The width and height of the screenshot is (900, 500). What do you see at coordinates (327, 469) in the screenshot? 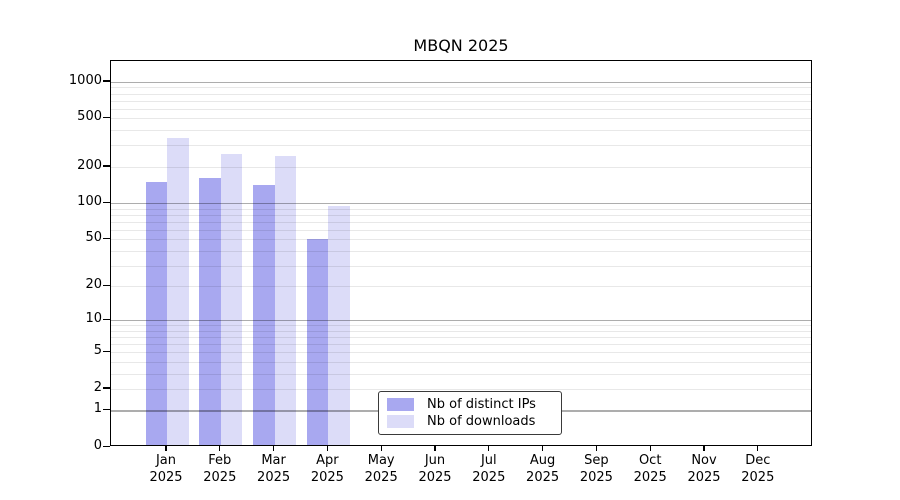
I see `x-tick-label-apr: Apr 2025` at bounding box center [327, 469].